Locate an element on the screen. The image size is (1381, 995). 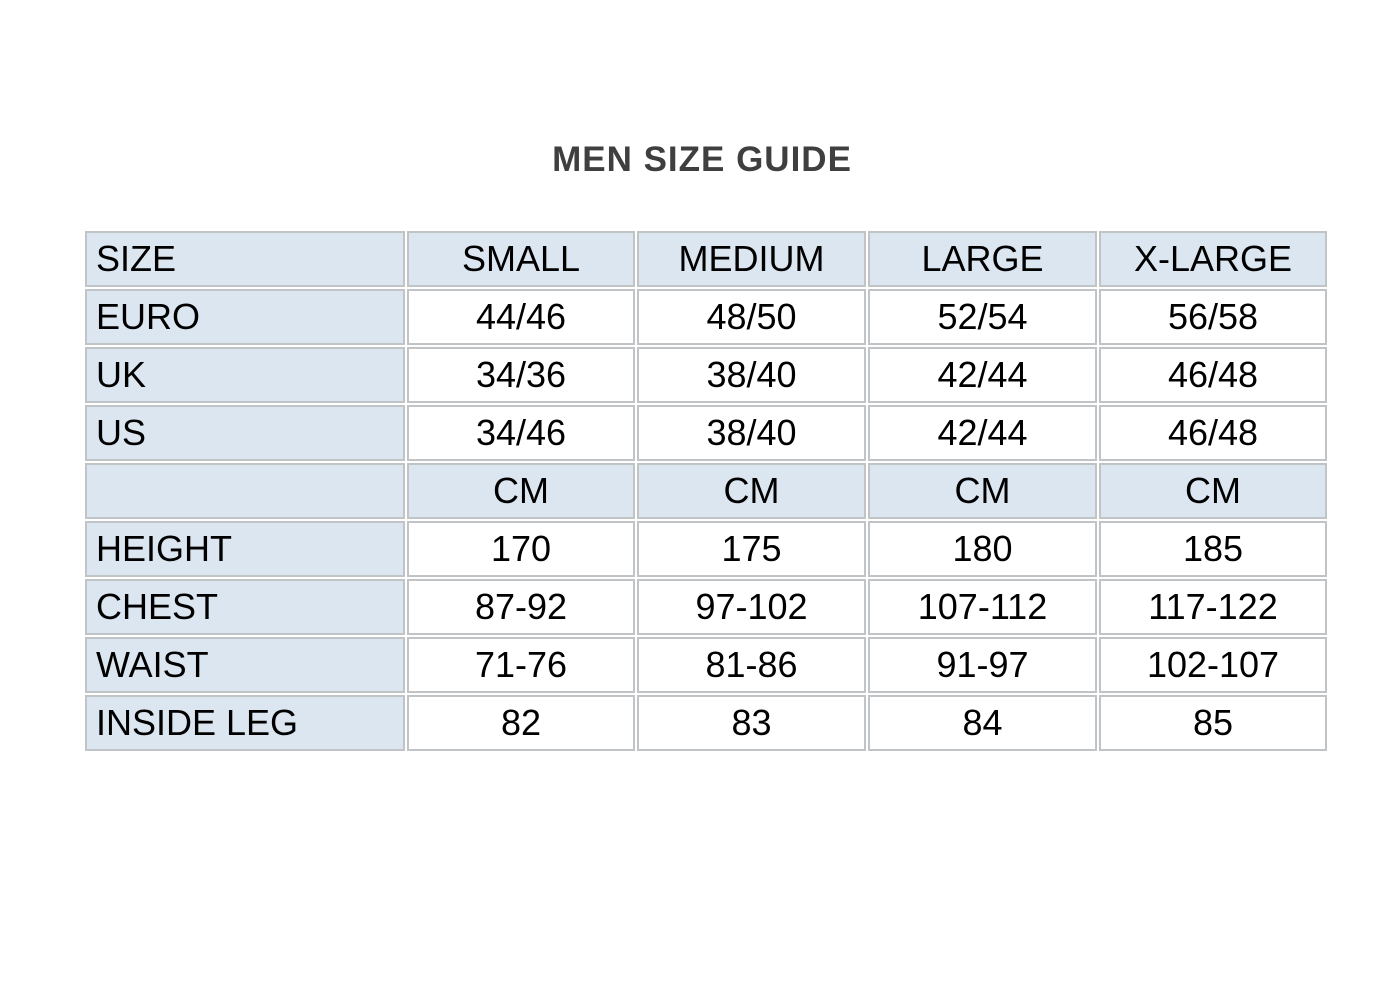
table-row-cm-units: CM CM CM CM is located at coordinates (706, 491).